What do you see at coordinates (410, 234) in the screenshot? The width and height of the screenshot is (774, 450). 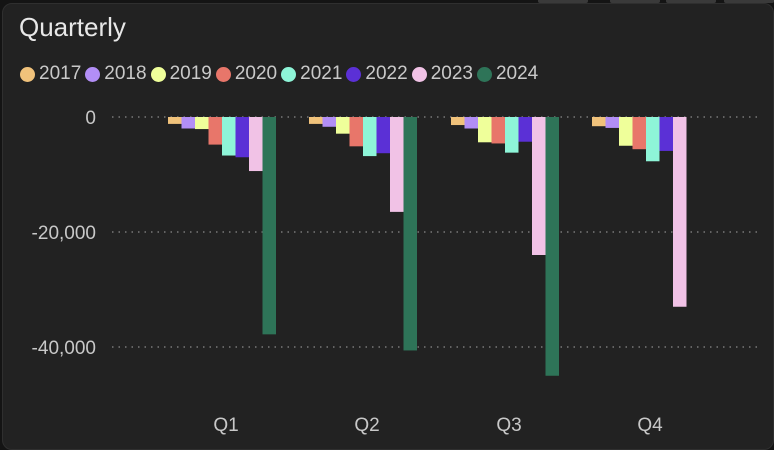 I see `bar-Q2-2024` at bounding box center [410, 234].